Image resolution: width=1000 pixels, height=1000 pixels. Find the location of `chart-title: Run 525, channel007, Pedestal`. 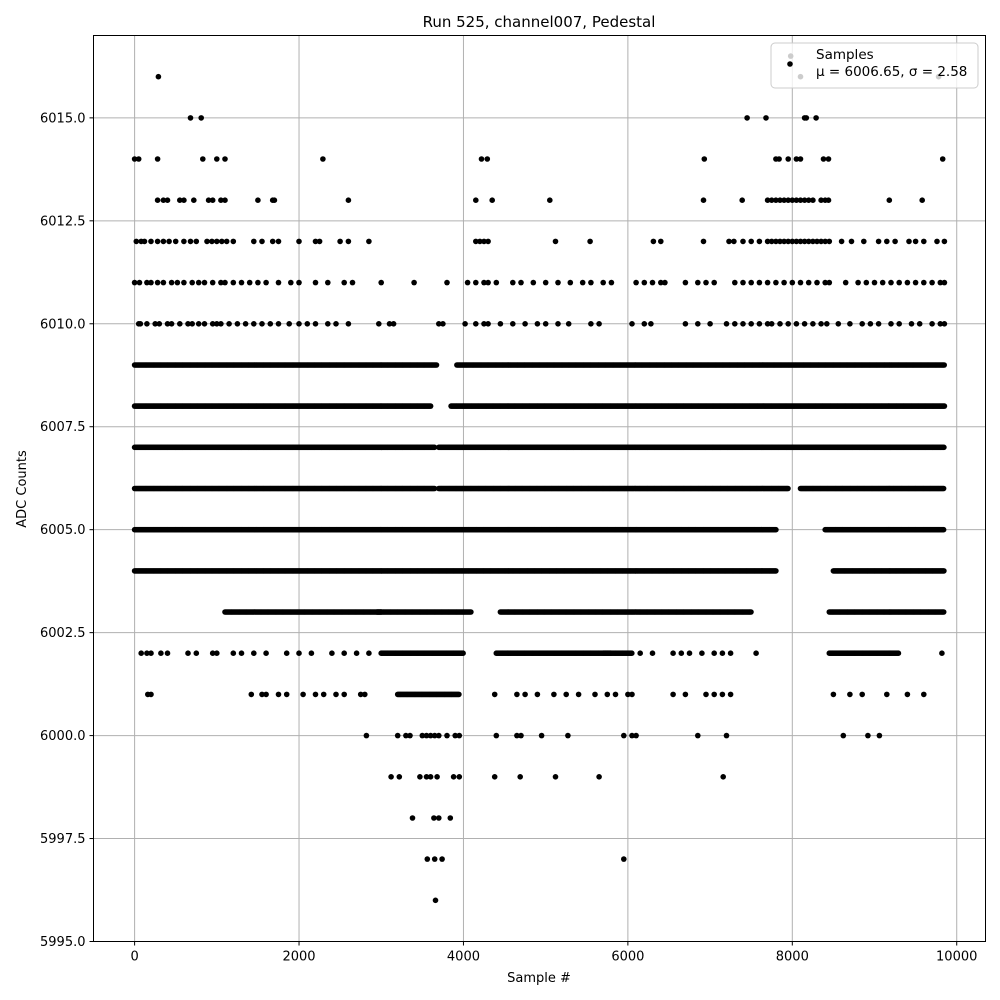

chart-title: Run 525, channel007, Pedestal is located at coordinates (539, 22).